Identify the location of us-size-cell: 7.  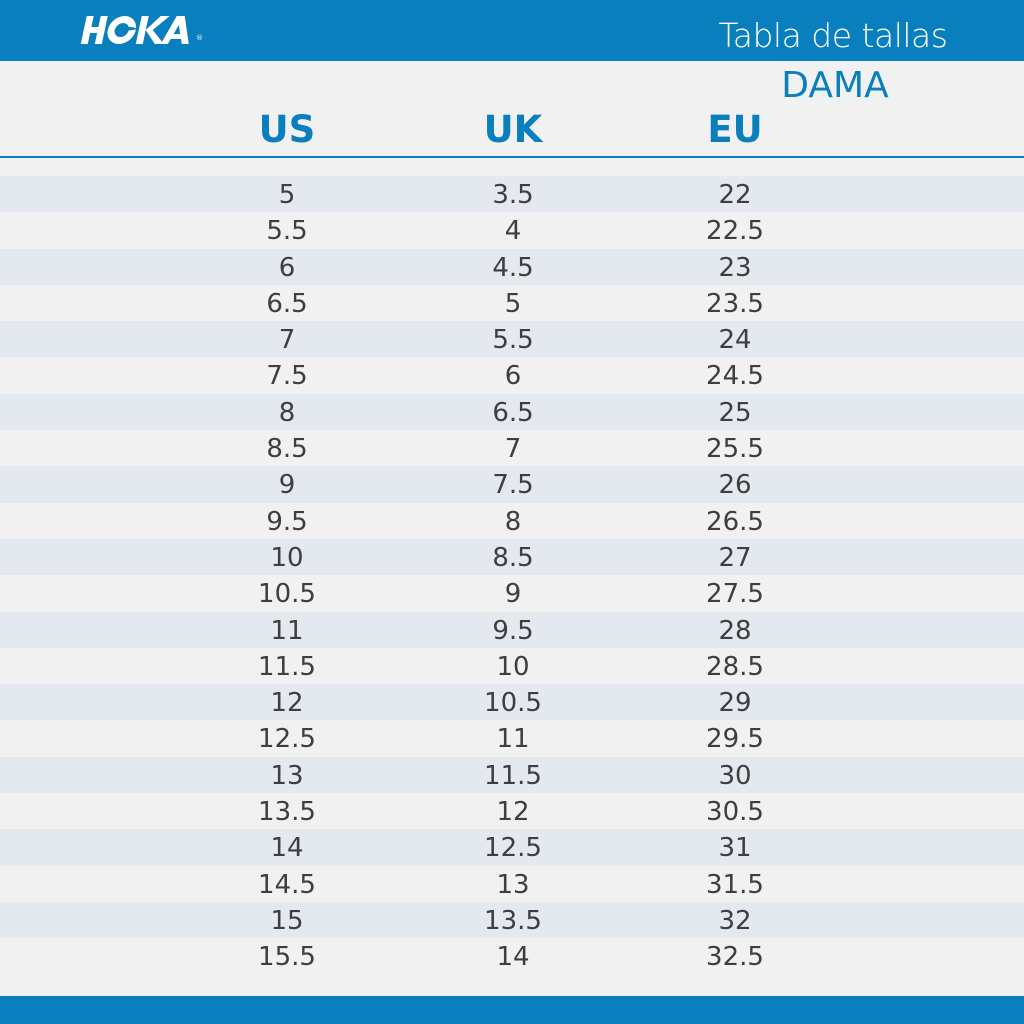
(287, 340).